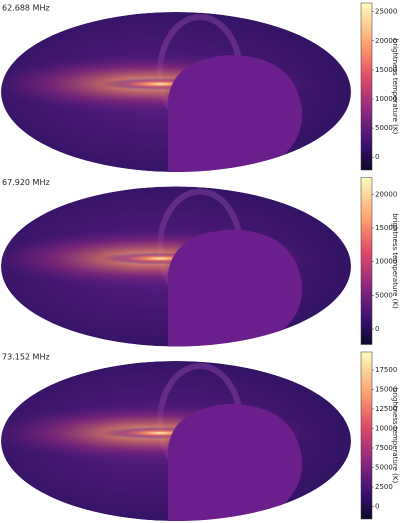  What do you see at coordinates (386, 12) in the screenshot?
I see `colorbar-tick-label: 25000` at bounding box center [386, 12].